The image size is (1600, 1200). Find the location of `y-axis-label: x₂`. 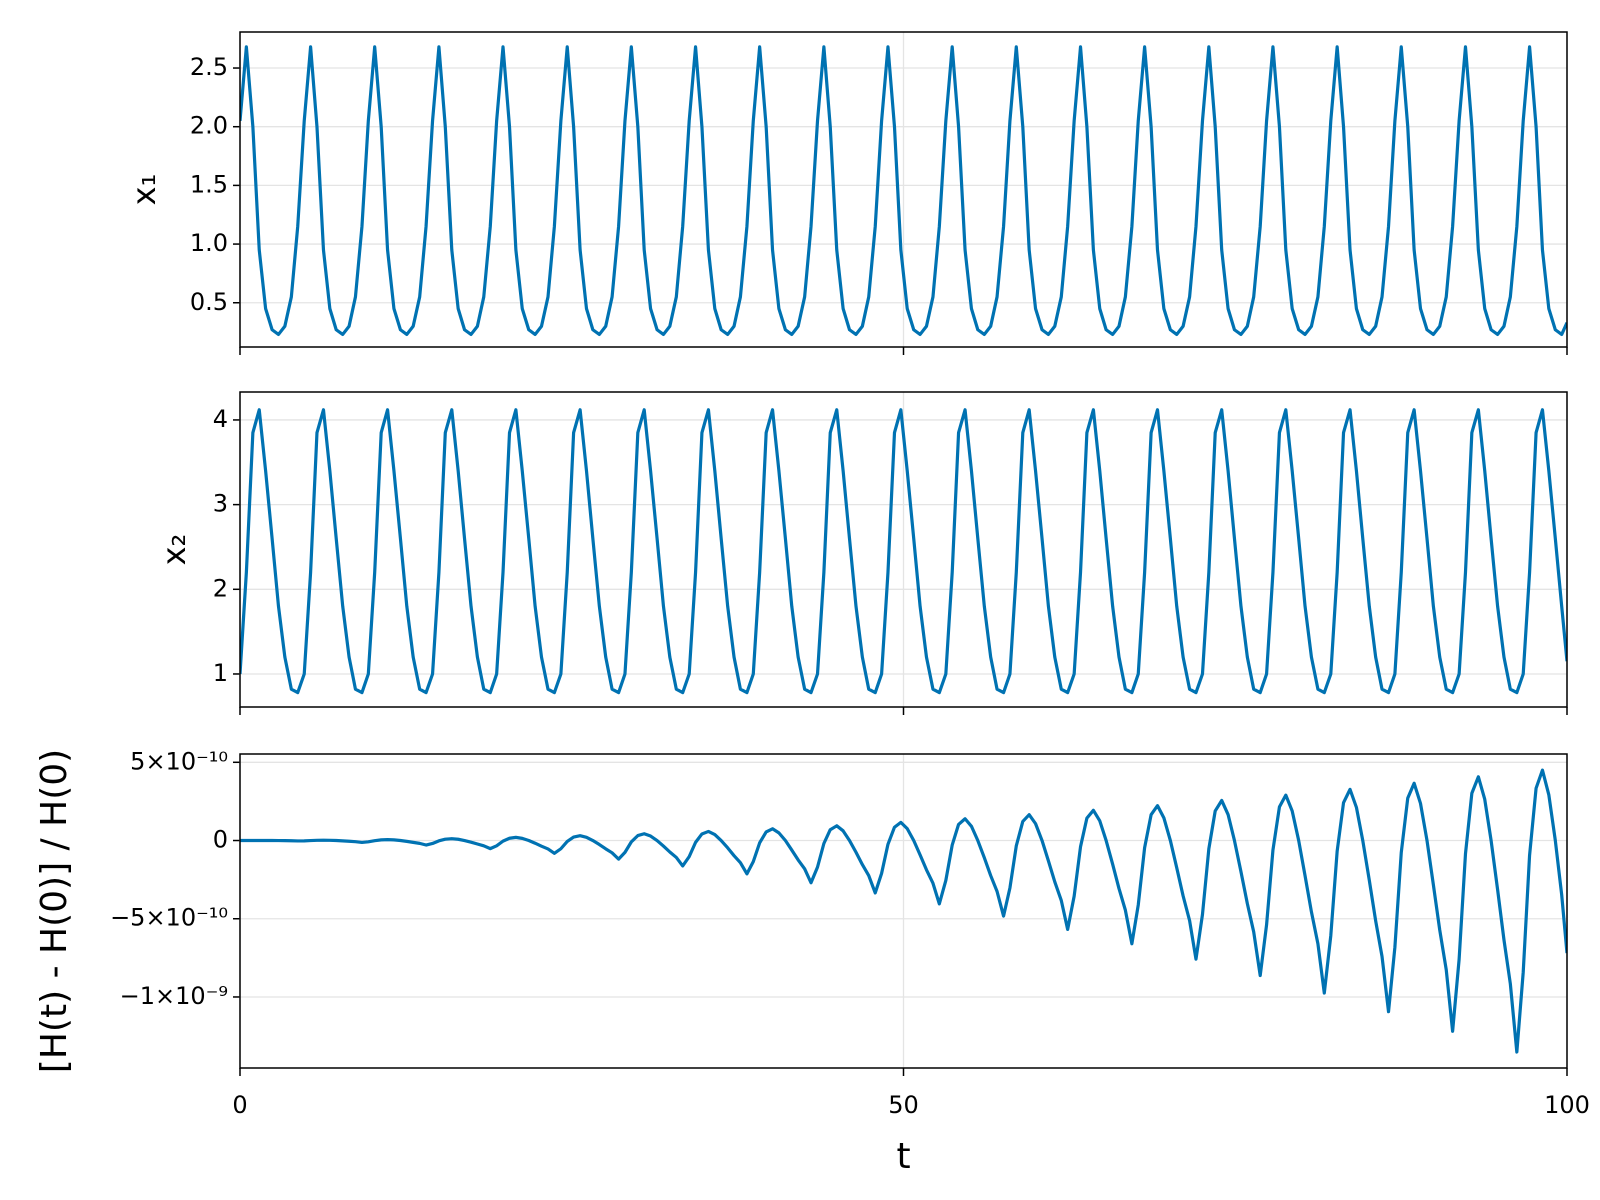

y-axis-label: x₂ is located at coordinates (174, 550).